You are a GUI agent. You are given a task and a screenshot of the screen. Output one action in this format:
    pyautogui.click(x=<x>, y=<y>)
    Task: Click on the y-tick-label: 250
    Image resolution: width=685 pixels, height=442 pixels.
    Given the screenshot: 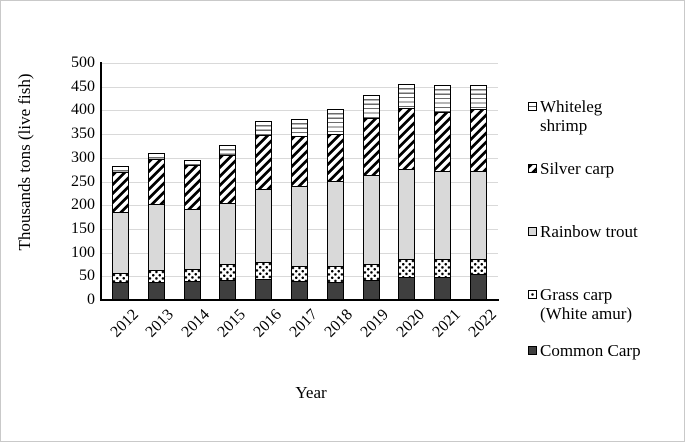 What is the action you would take?
    pyautogui.click(x=83, y=181)
    